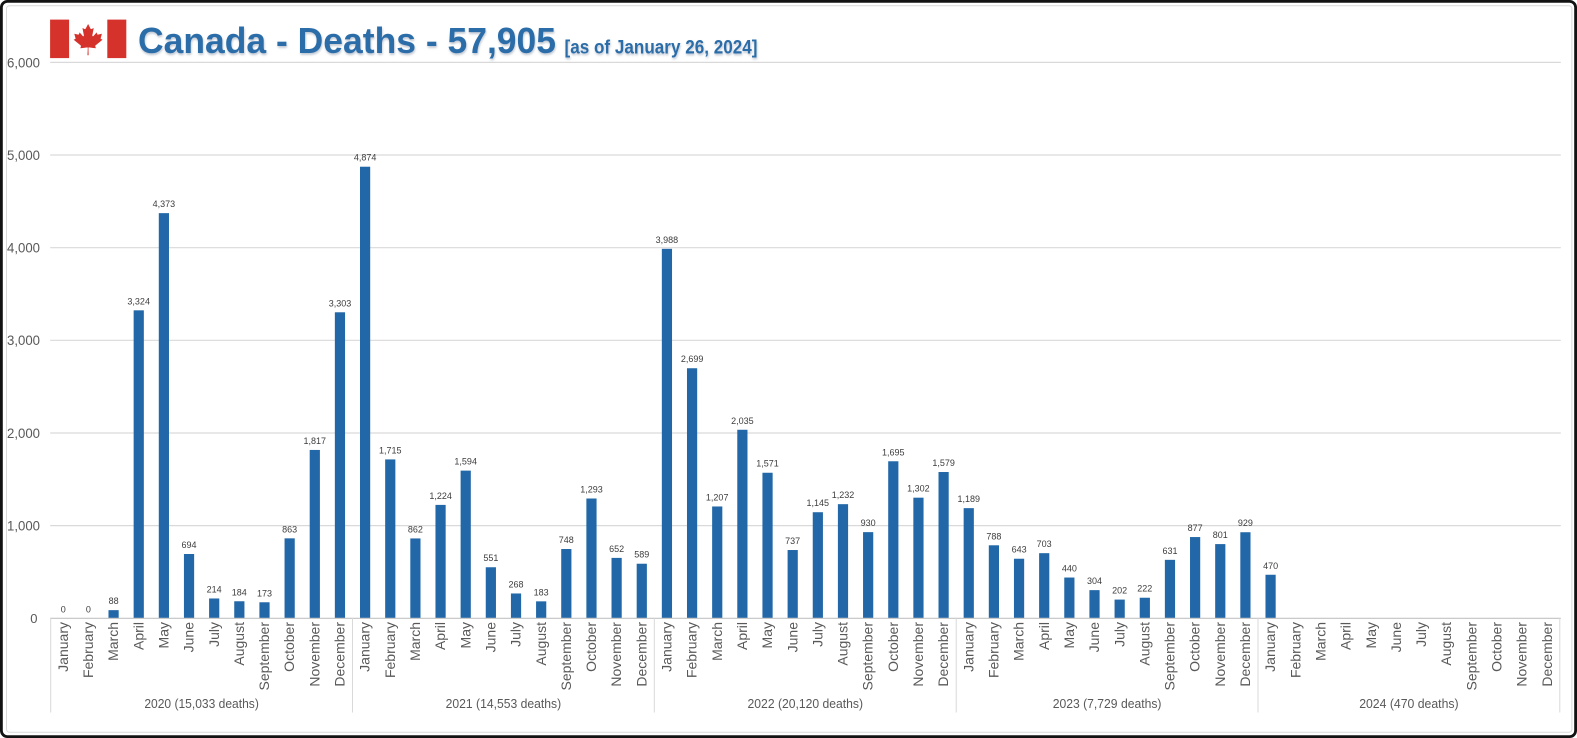 This screenshot has height=738, width=1577. What do you see at coordinates (340, 303) in the screenshot?
I see `svg-text: 3,303` at bounding box center [340, 303].